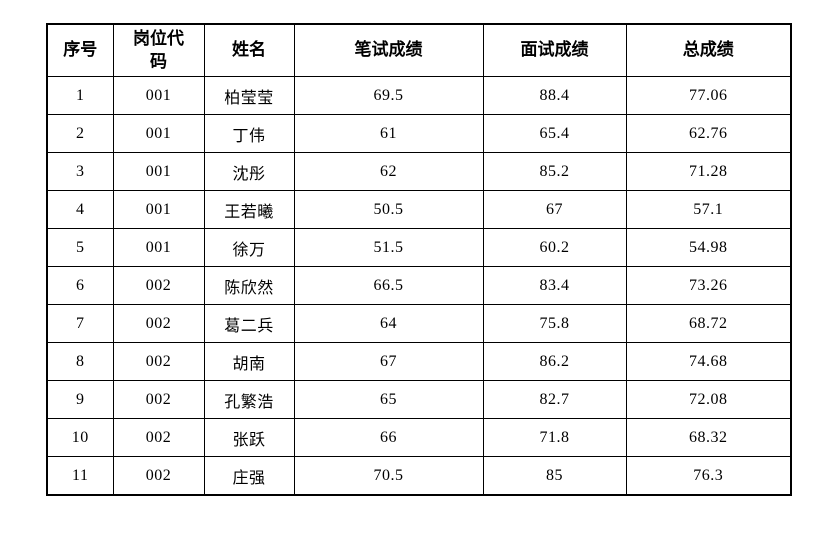  Describe the element at coordinates (388, 95) in the screenshot. I see `cell-written-score: 69.5` at that location.